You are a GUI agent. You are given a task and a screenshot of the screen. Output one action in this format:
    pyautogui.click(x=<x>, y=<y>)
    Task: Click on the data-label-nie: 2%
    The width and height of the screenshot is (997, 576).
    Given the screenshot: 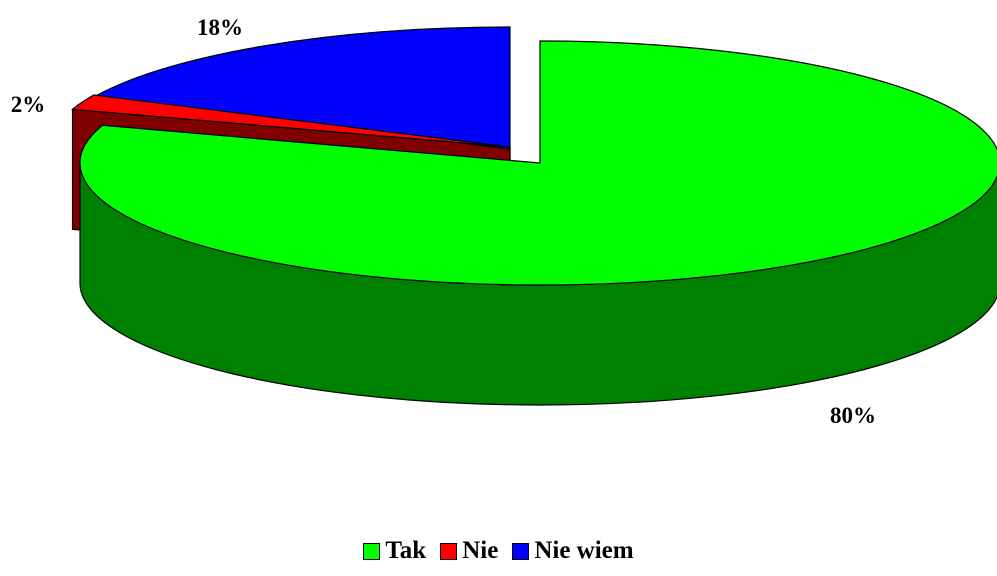 What is the action you would take?
    pyautogui.click(x=28, y=104)
    